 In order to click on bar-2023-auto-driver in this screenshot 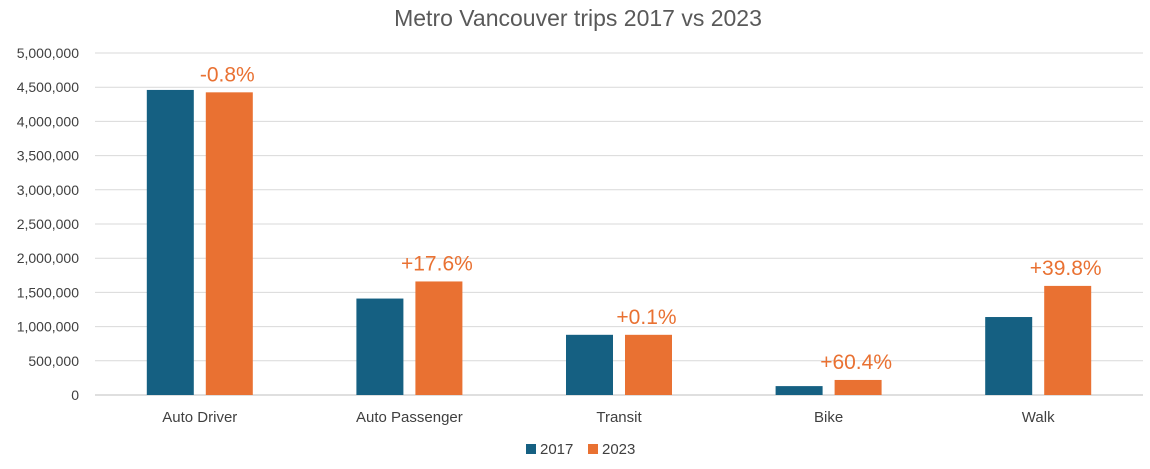, I will do `click(229, 243)`.